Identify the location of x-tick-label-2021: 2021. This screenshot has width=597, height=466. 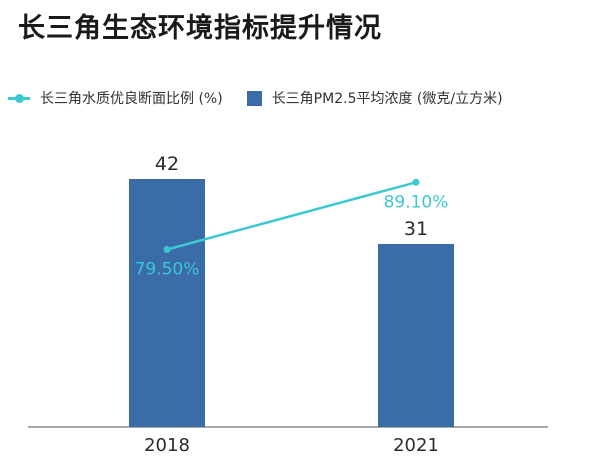
(416, 445).